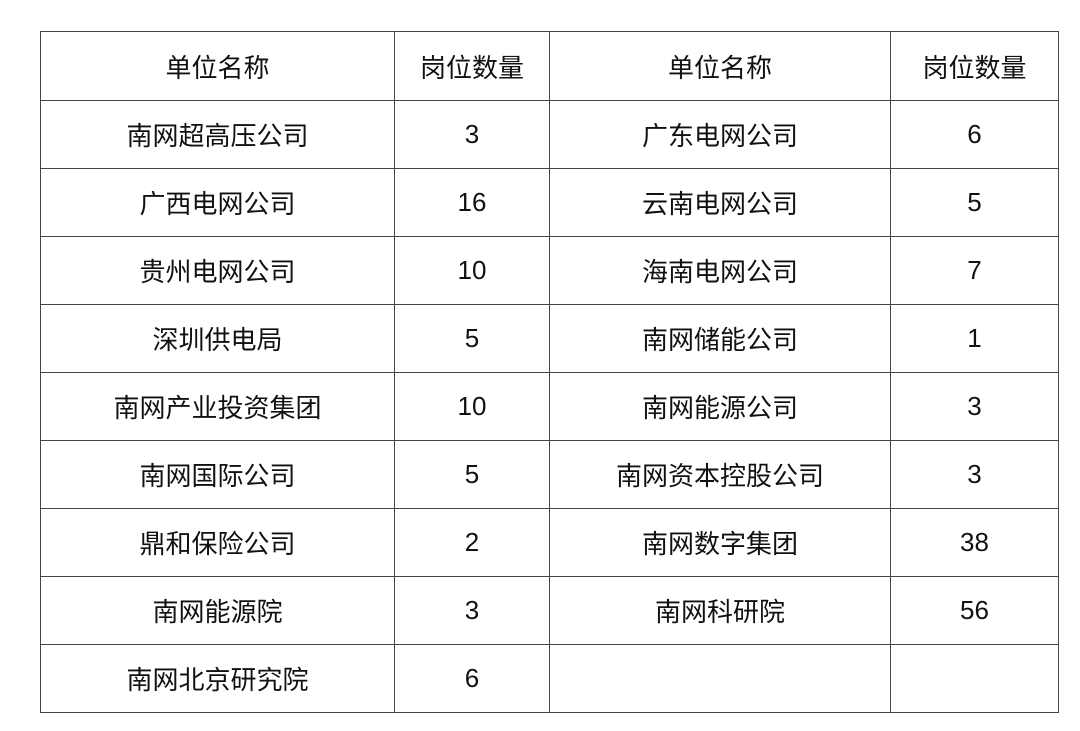 The image size is (1080, 731). What do you see at coordinates (720, 474) in the screenshot?
I see `unit-name-cell: 南网资本控股公司` at bounding box center [720, 474].